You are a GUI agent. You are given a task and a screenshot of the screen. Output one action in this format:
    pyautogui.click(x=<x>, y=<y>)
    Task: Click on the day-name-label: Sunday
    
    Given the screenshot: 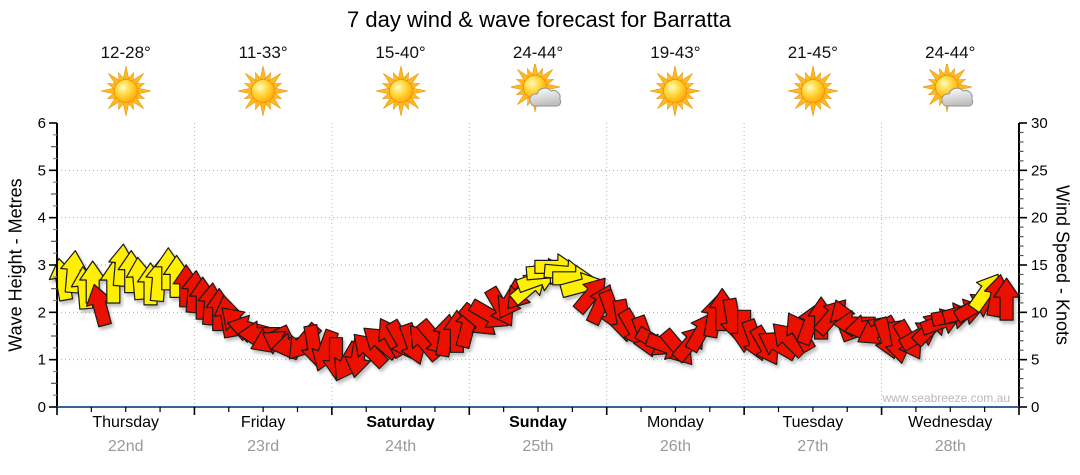 What is the action you would take?
    pyautogui.click(x=538, y=422)
    